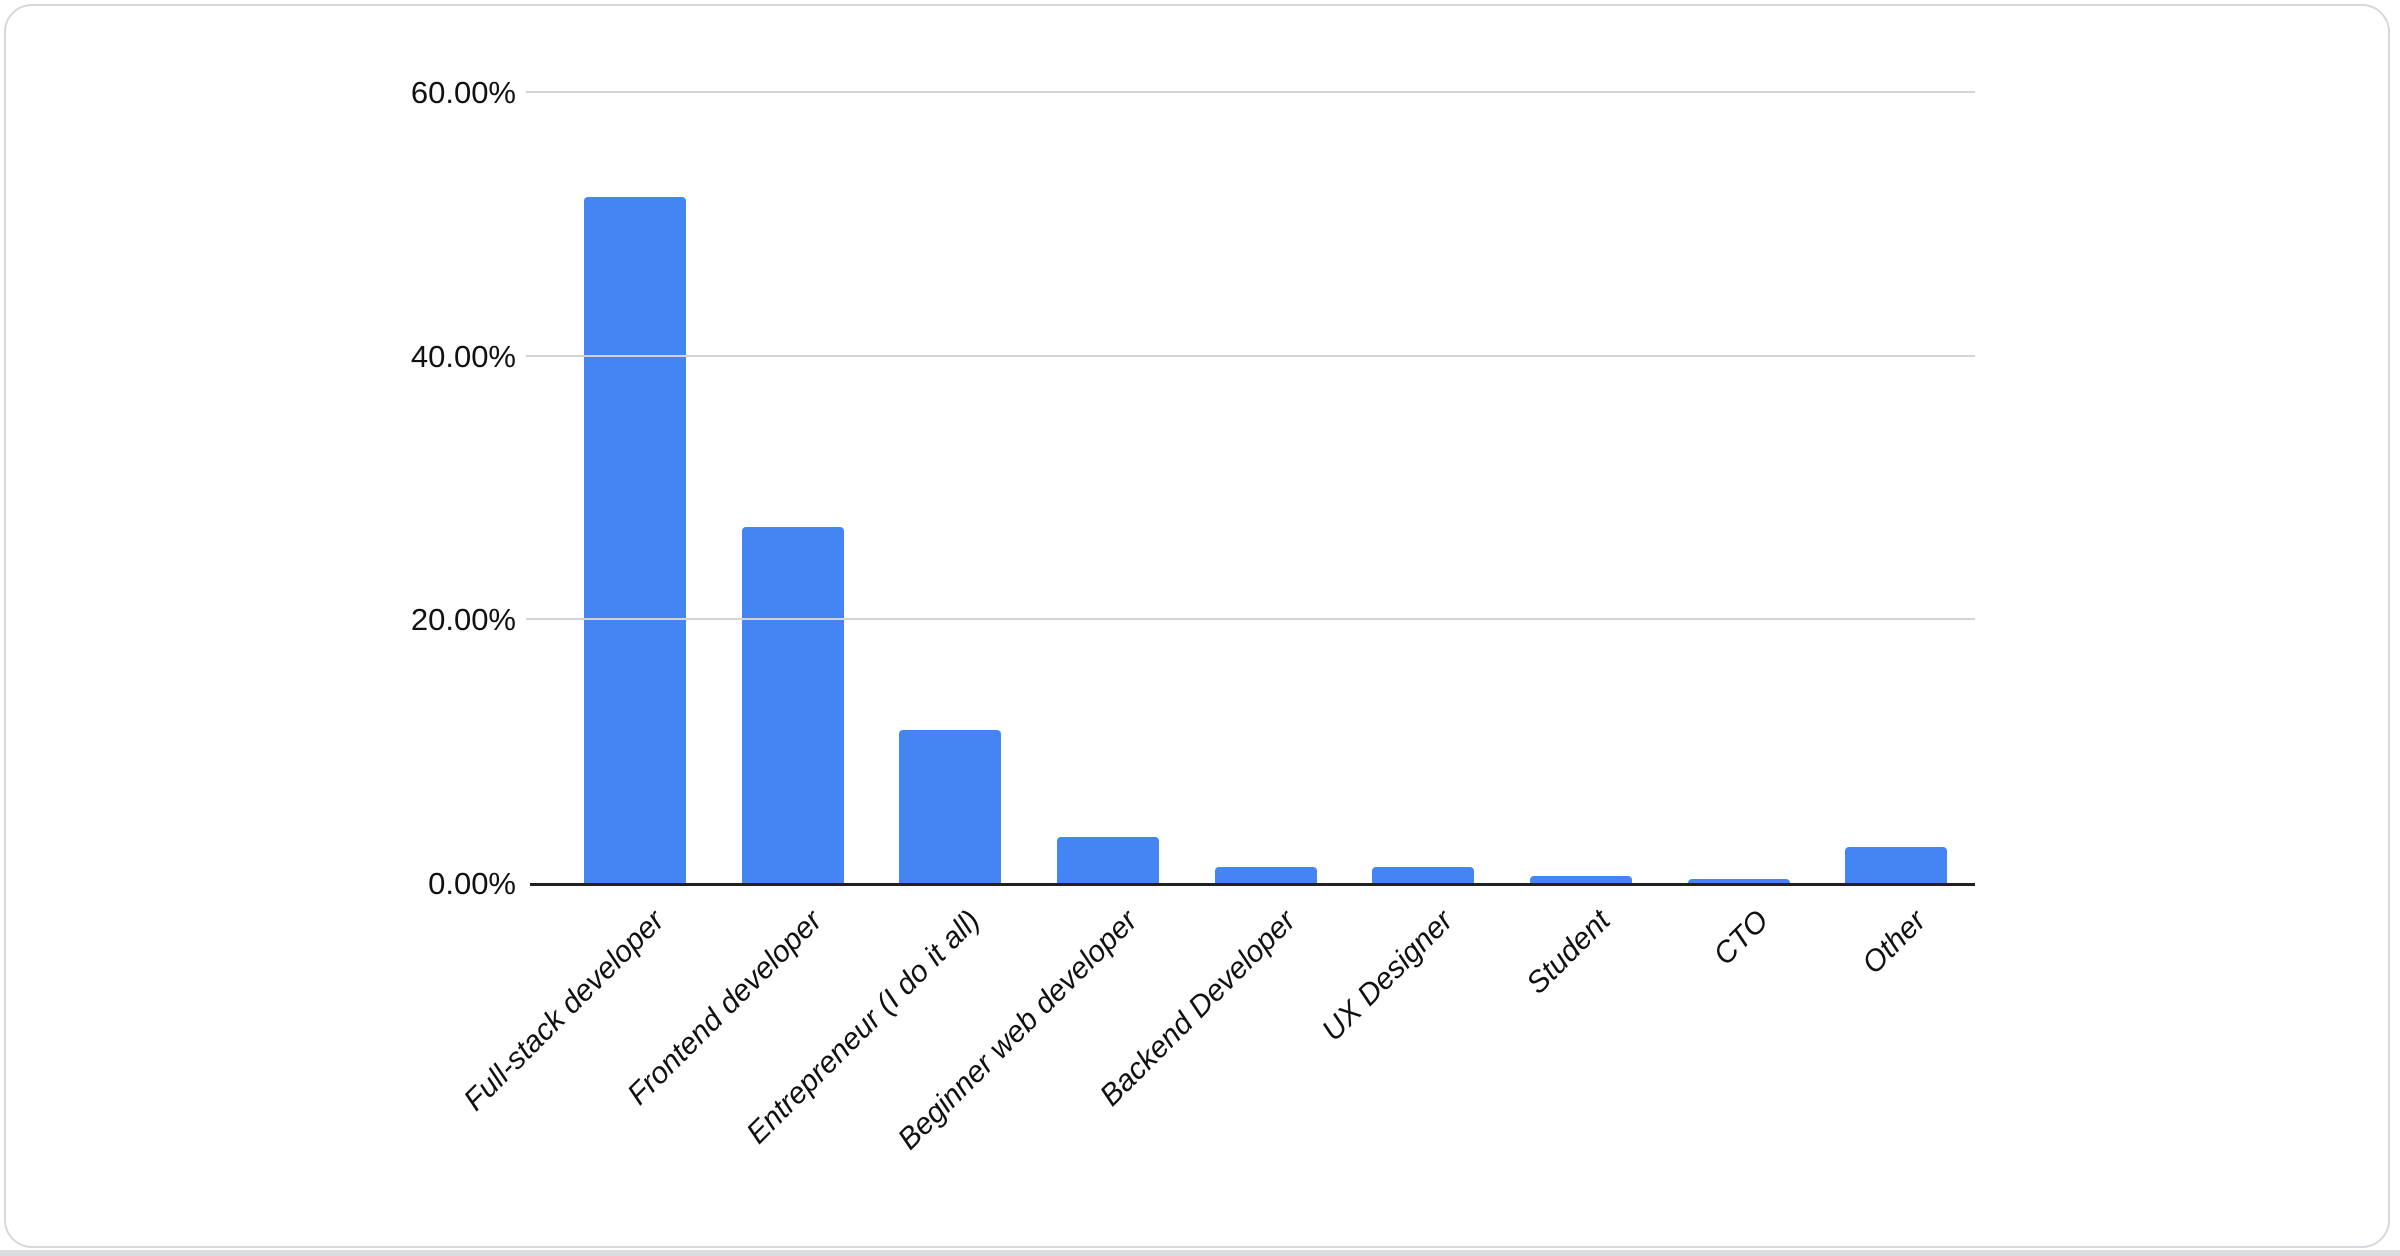 This screenshot has width=2400, height=1256. Describe the element at coordinates (1896, 536) in the screenshot. I see `category-slot: Other` at that location.